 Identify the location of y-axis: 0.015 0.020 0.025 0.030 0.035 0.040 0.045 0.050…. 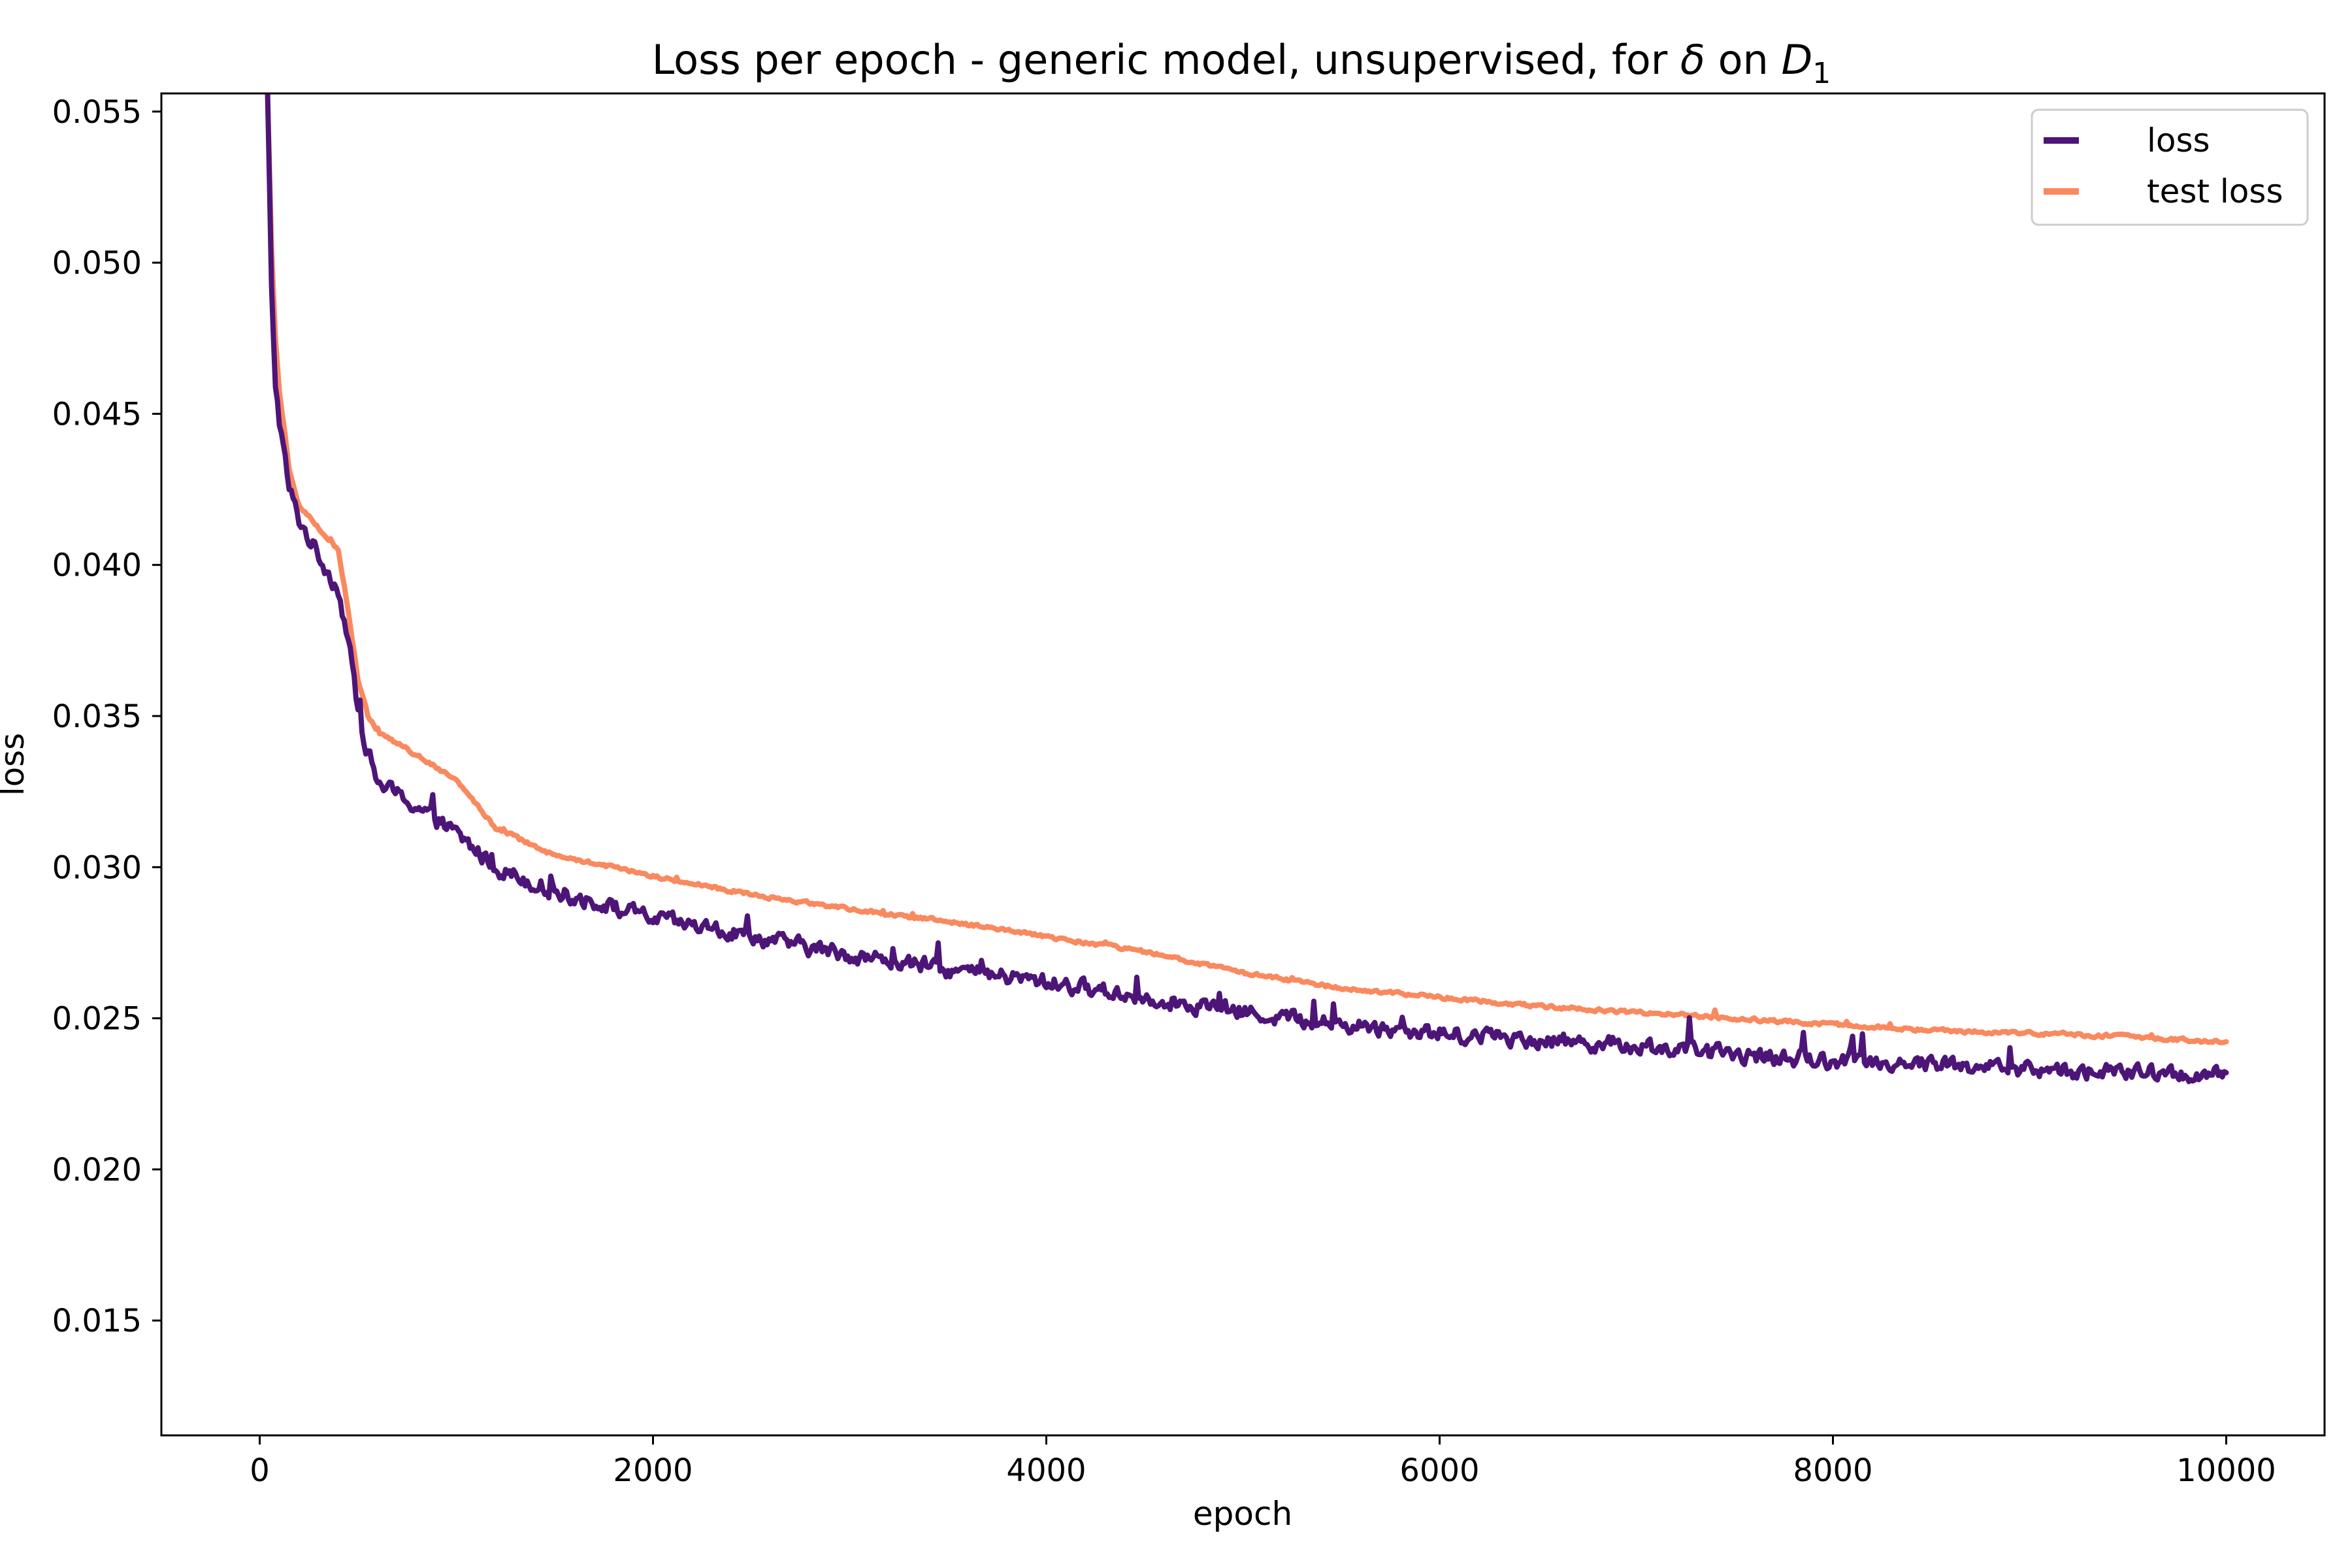
(106, 716).